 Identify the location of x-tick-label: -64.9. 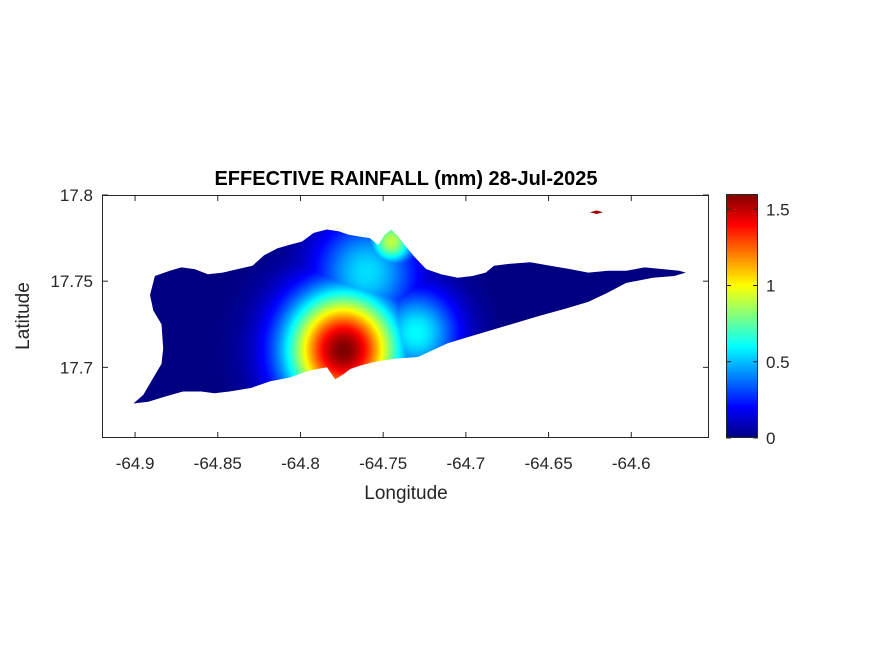
(135, 463).